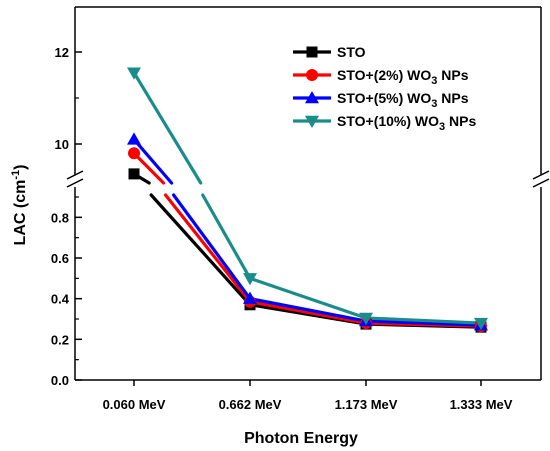 The image size is (550, 451). I want to click on y-tick-label: 0.8, so click(60, 217).